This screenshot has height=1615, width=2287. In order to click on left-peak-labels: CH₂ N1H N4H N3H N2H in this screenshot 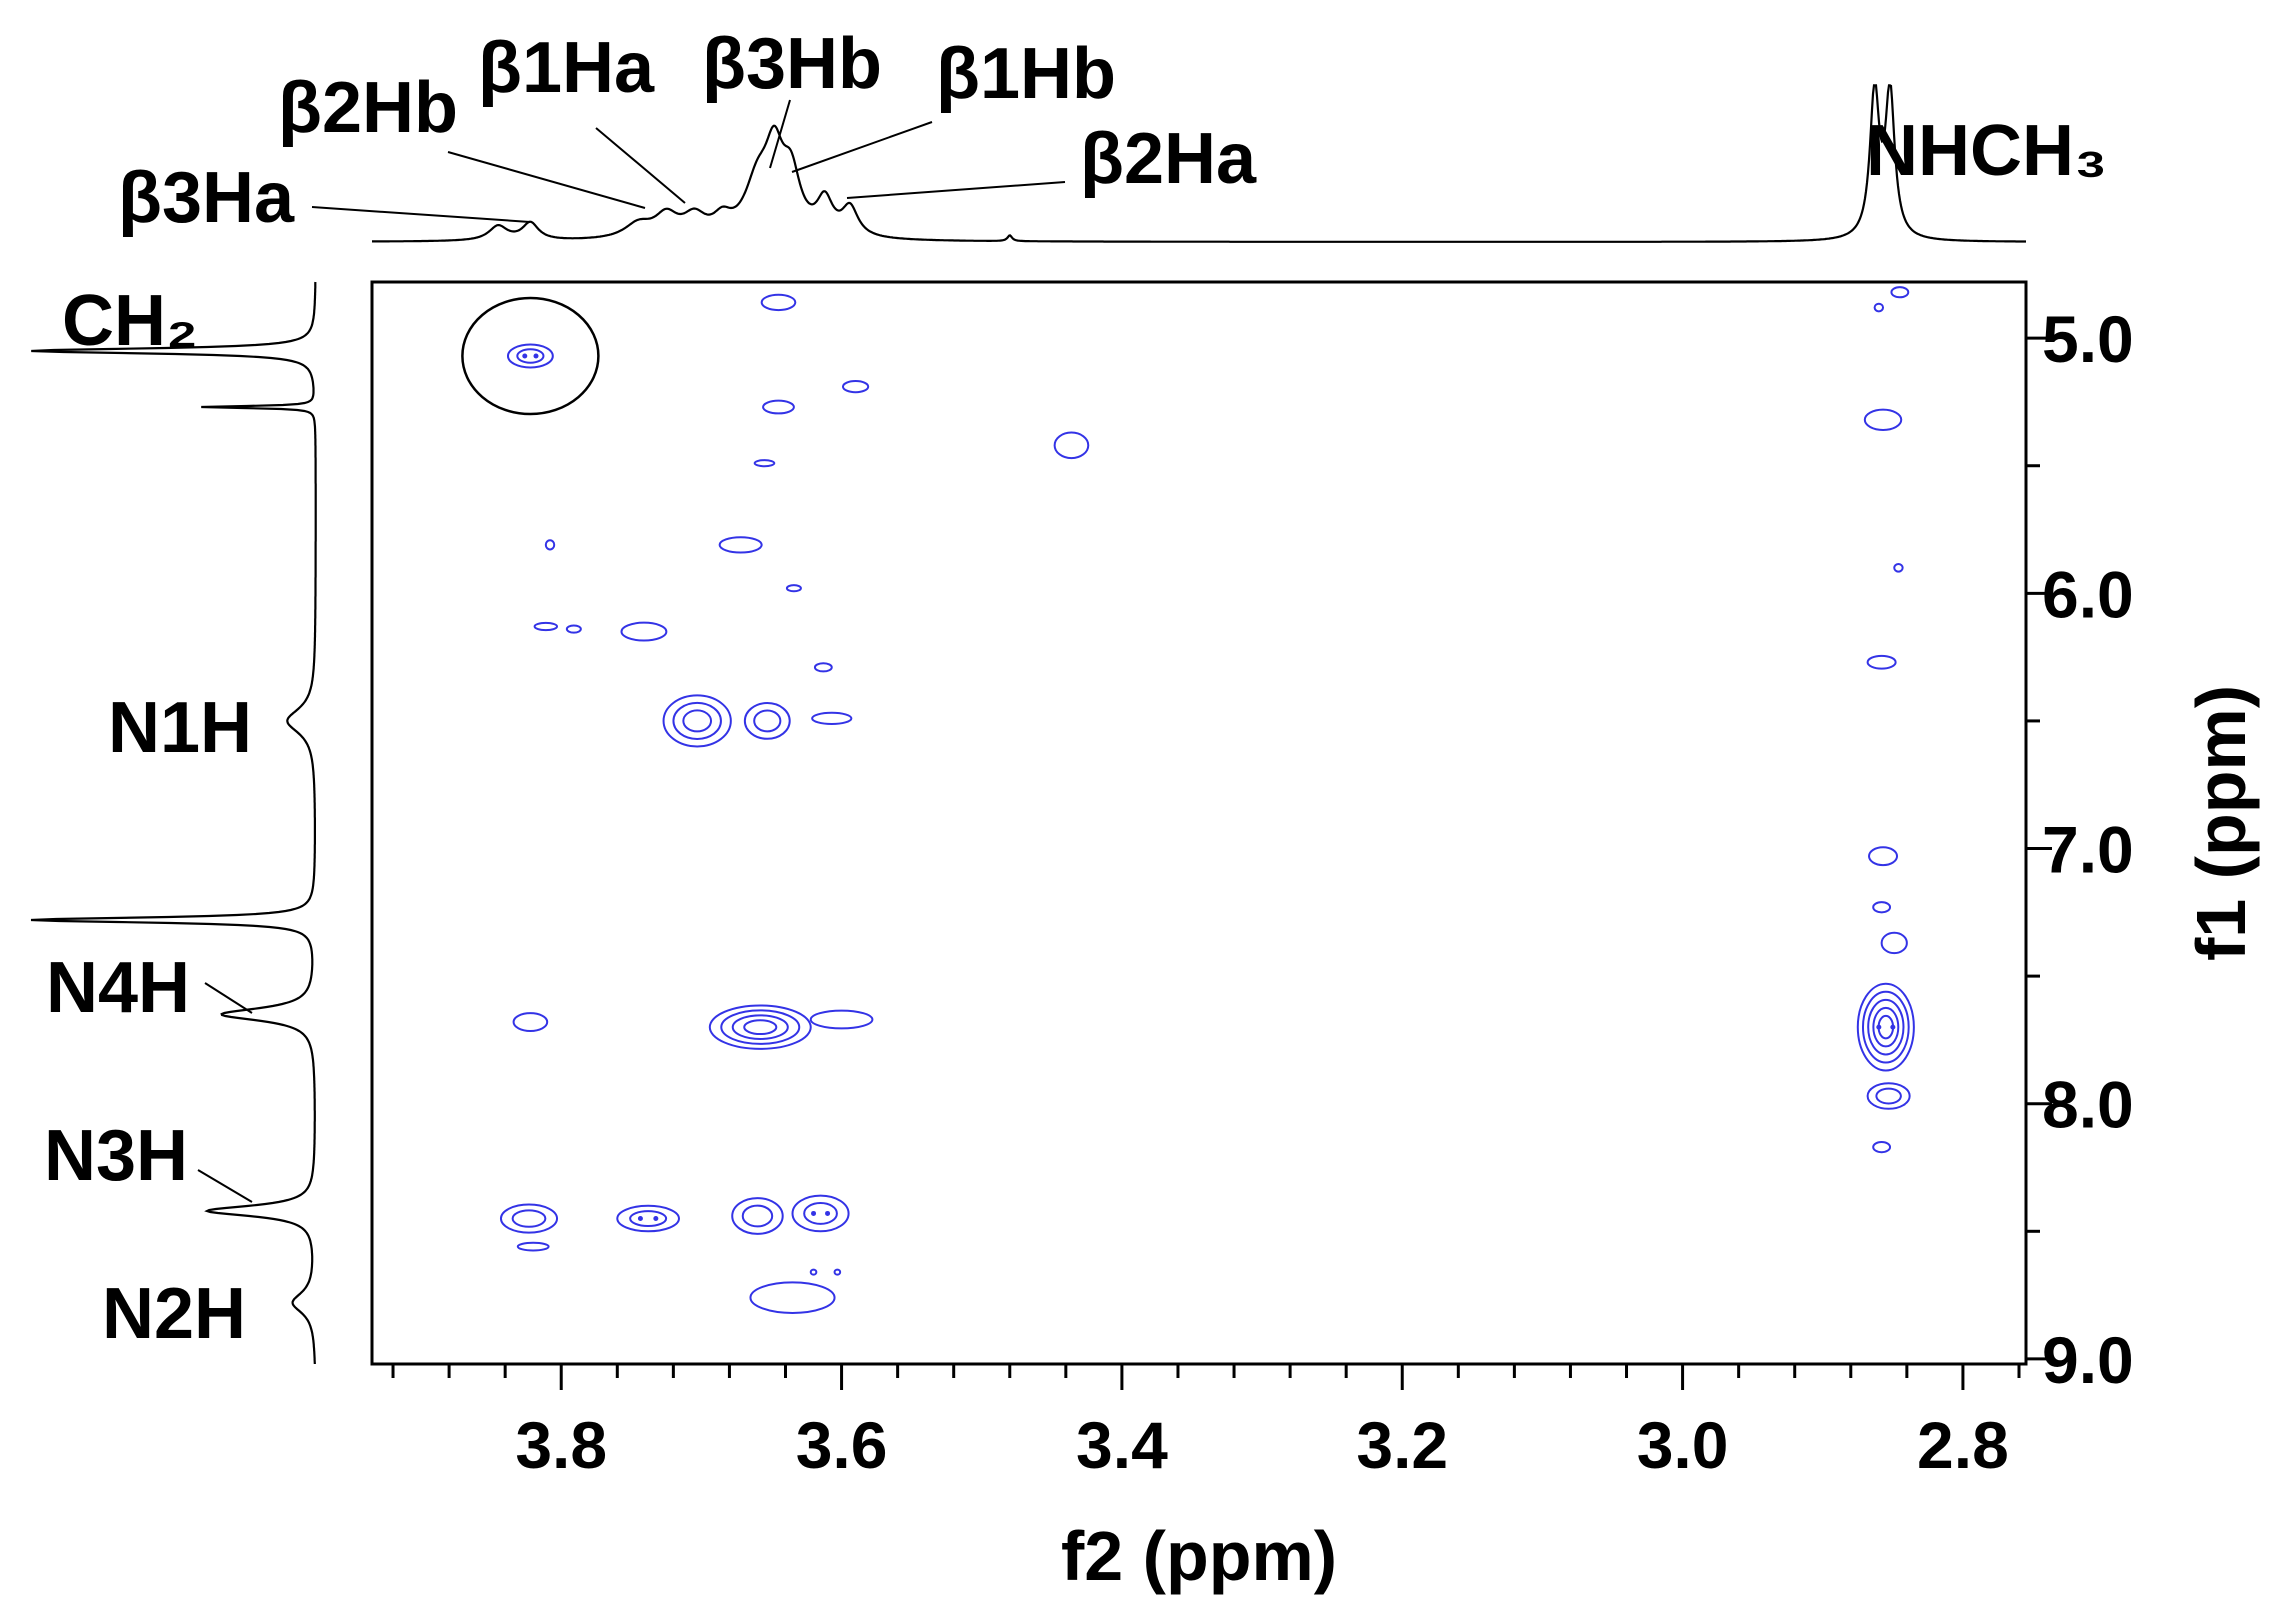, I will do `click(148, 817)`.